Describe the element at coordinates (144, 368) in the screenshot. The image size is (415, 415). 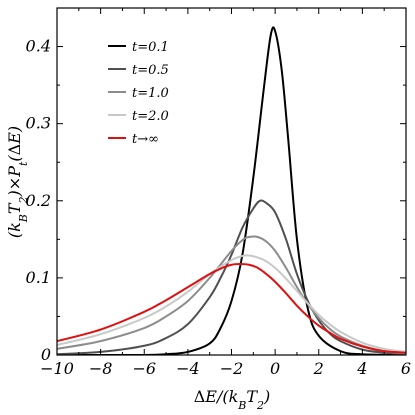
I see `x-tick-label: −6` at that location.